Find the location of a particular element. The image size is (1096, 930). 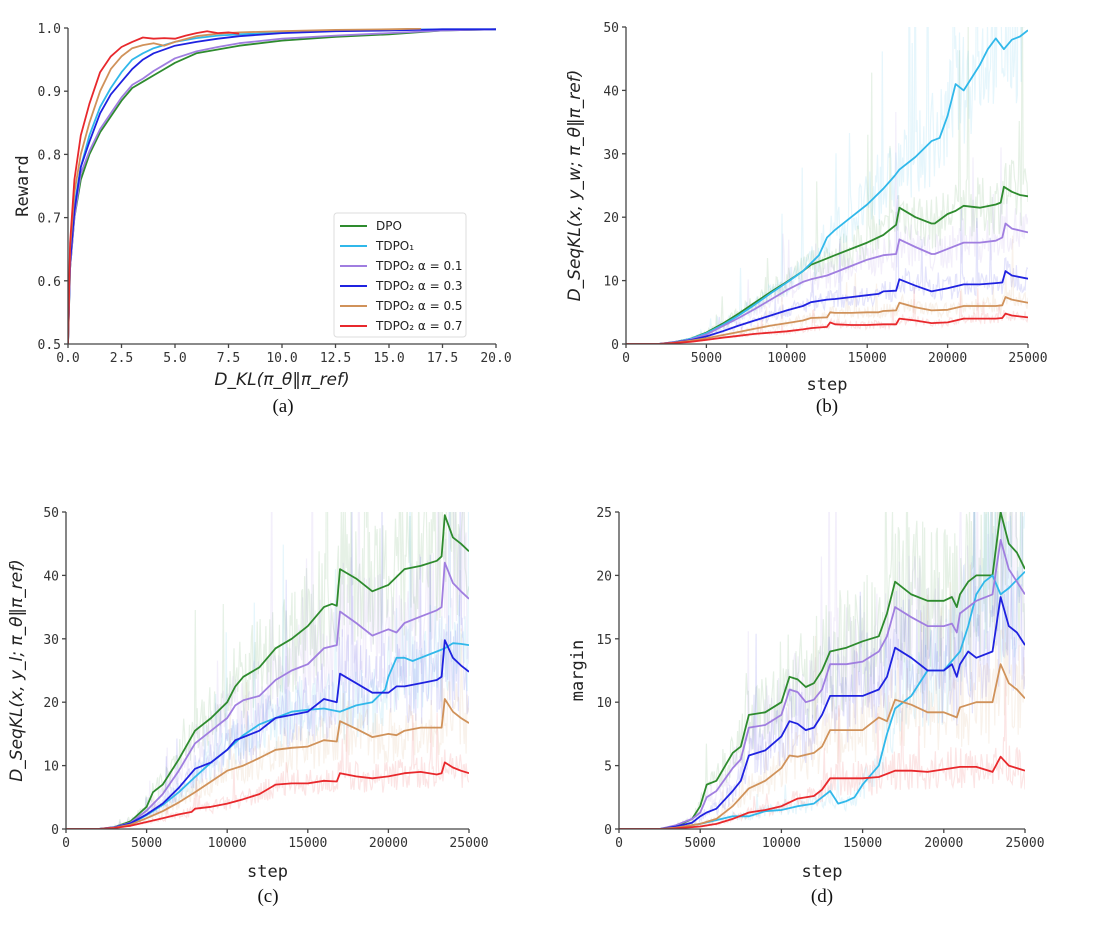

x-axis-label: D_KL(π_θ‖π_ref) is located at coordinates (281, 380).